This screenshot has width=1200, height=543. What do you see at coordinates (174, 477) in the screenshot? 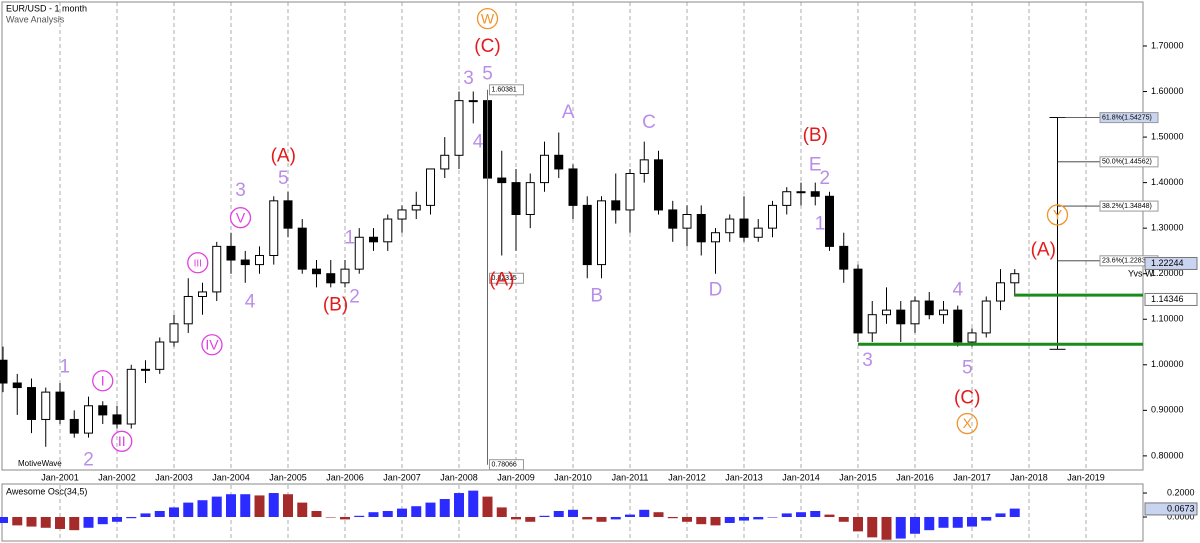
I see `x-tick-label: Jan-2003` at bounding box center [174, 477].